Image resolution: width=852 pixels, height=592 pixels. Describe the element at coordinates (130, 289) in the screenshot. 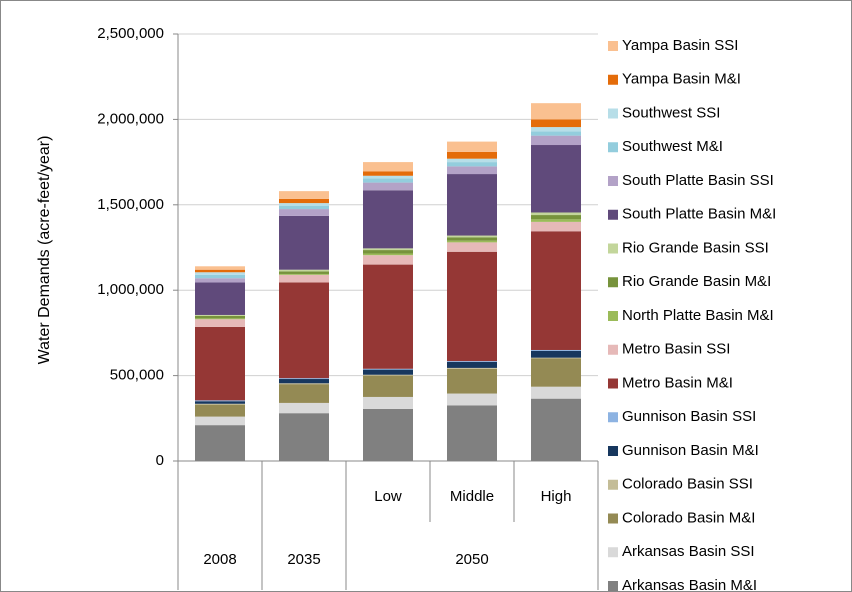

I see `y-tick-label: 1,000,000` at that location.